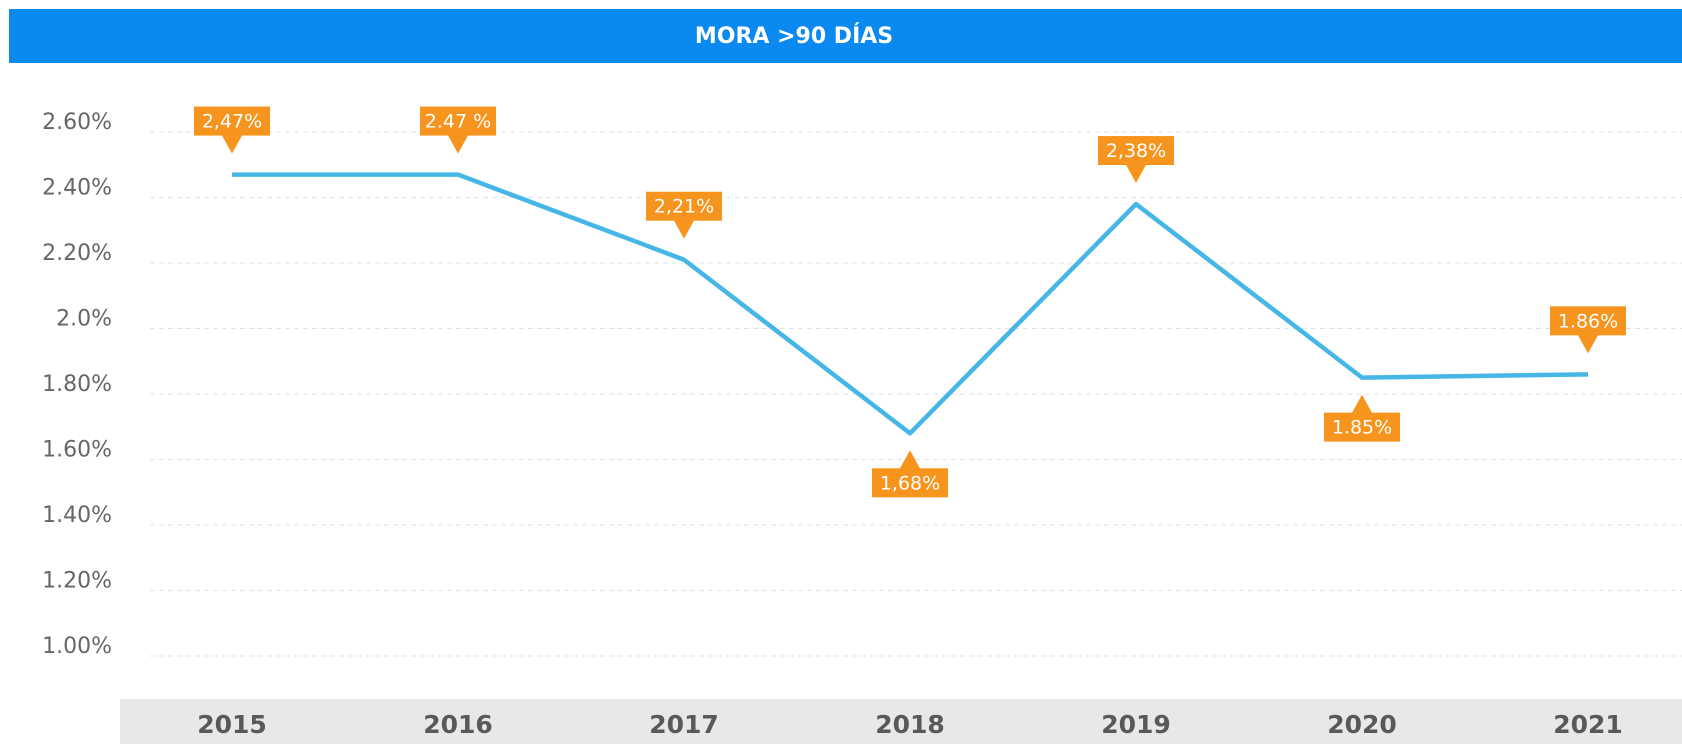  I want to click on x-tick-label: 2016, so click(458, 724).